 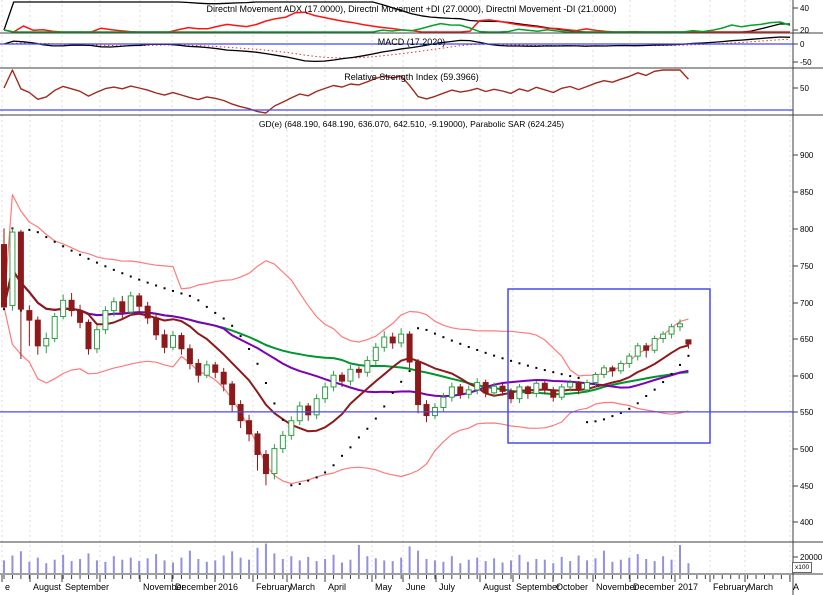 I want to click on month-label: May, so click(x=384, y=587).